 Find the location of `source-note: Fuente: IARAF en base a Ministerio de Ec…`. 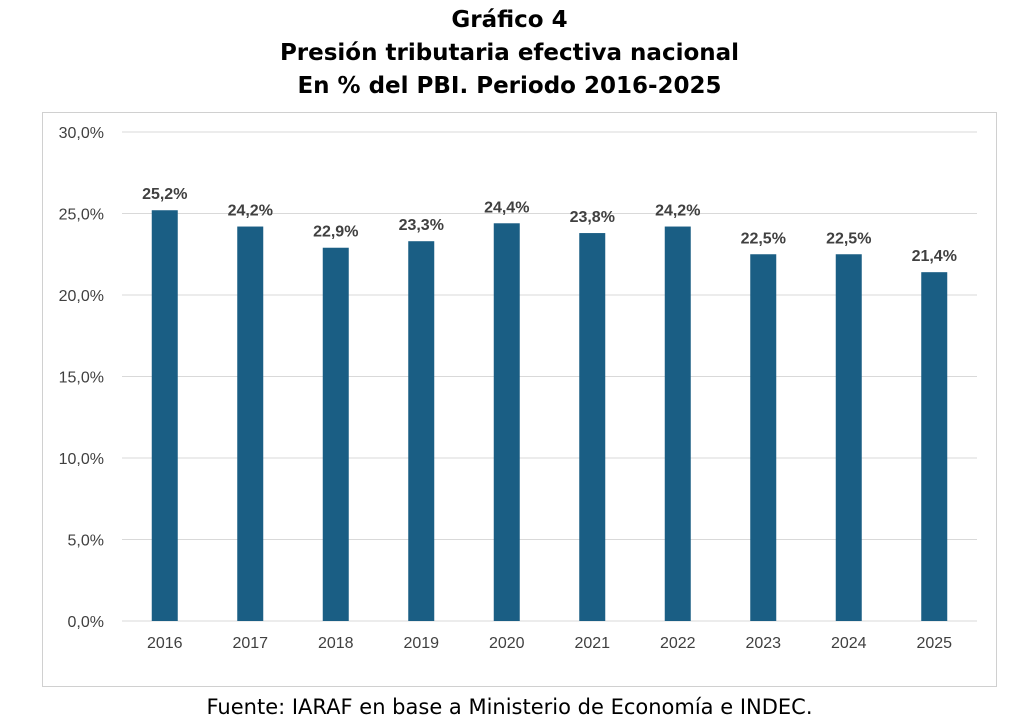

source-note: Fuente: IARAF en base a Ministerio de Ec… is located at coordinates (509, 707).